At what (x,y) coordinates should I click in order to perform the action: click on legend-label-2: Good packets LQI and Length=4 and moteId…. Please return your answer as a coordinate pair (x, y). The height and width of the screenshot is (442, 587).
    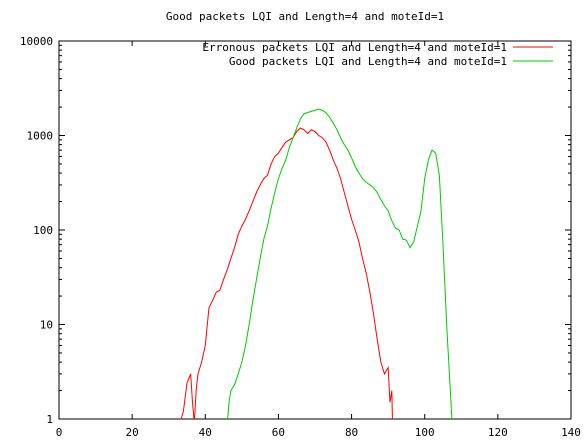
    Looking at the image, I should click on (368, 61).